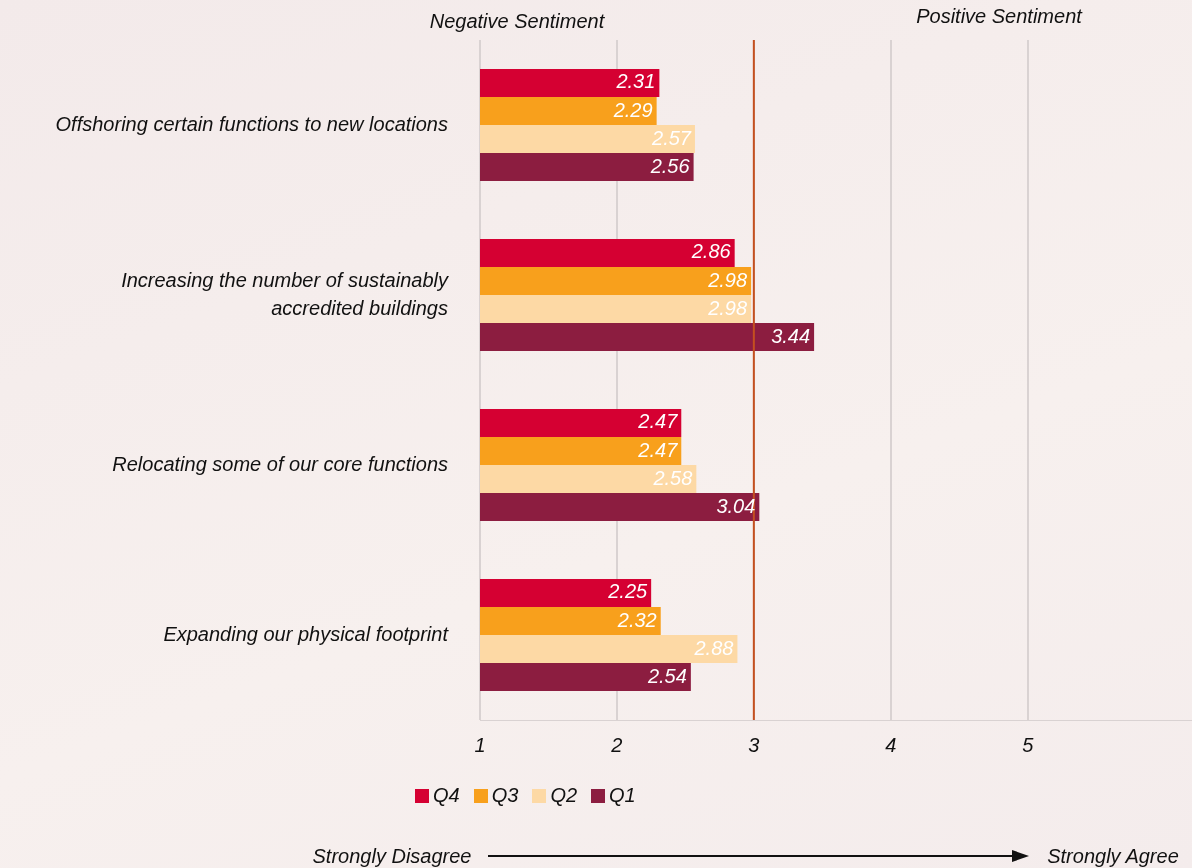  I want to click on x-tick-label: 5, so click(1028, 744).